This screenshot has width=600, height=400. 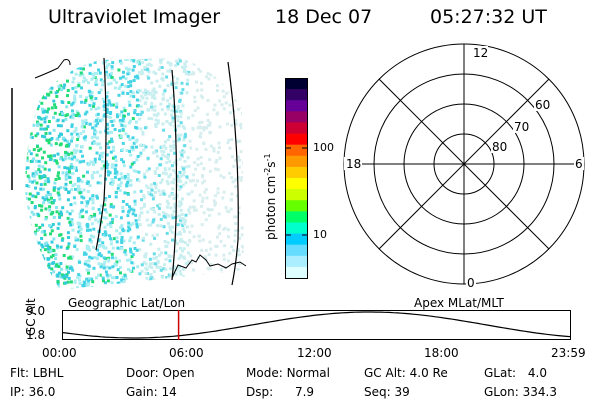 What do you see at coordinates (280, 392) in the screenshot?
I see `status-dsp: Dsp: 7.9` at bounding box center [280, 392].